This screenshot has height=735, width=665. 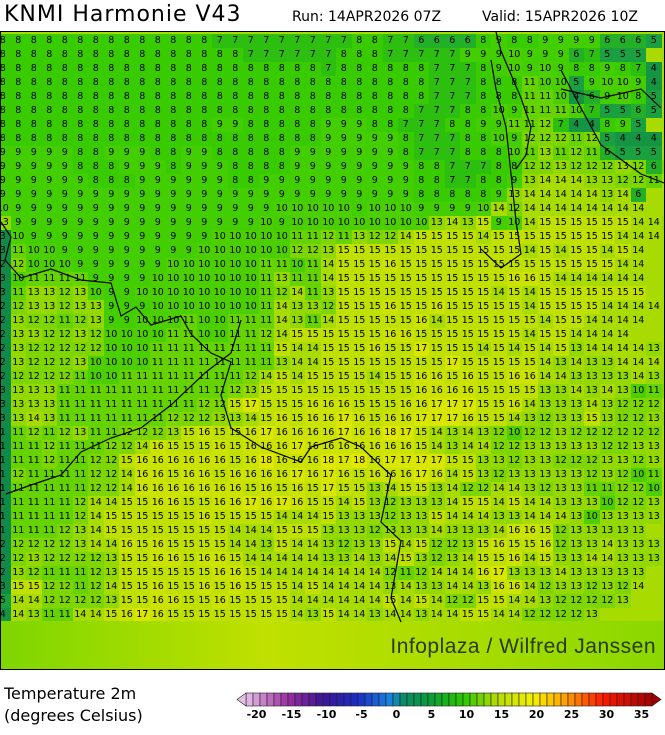 What do you see at coordinates (523, 646) in the screenshot?
I see `watermark: Infoplaza / Wilfred Janssen` at bounding box center [523, 646].